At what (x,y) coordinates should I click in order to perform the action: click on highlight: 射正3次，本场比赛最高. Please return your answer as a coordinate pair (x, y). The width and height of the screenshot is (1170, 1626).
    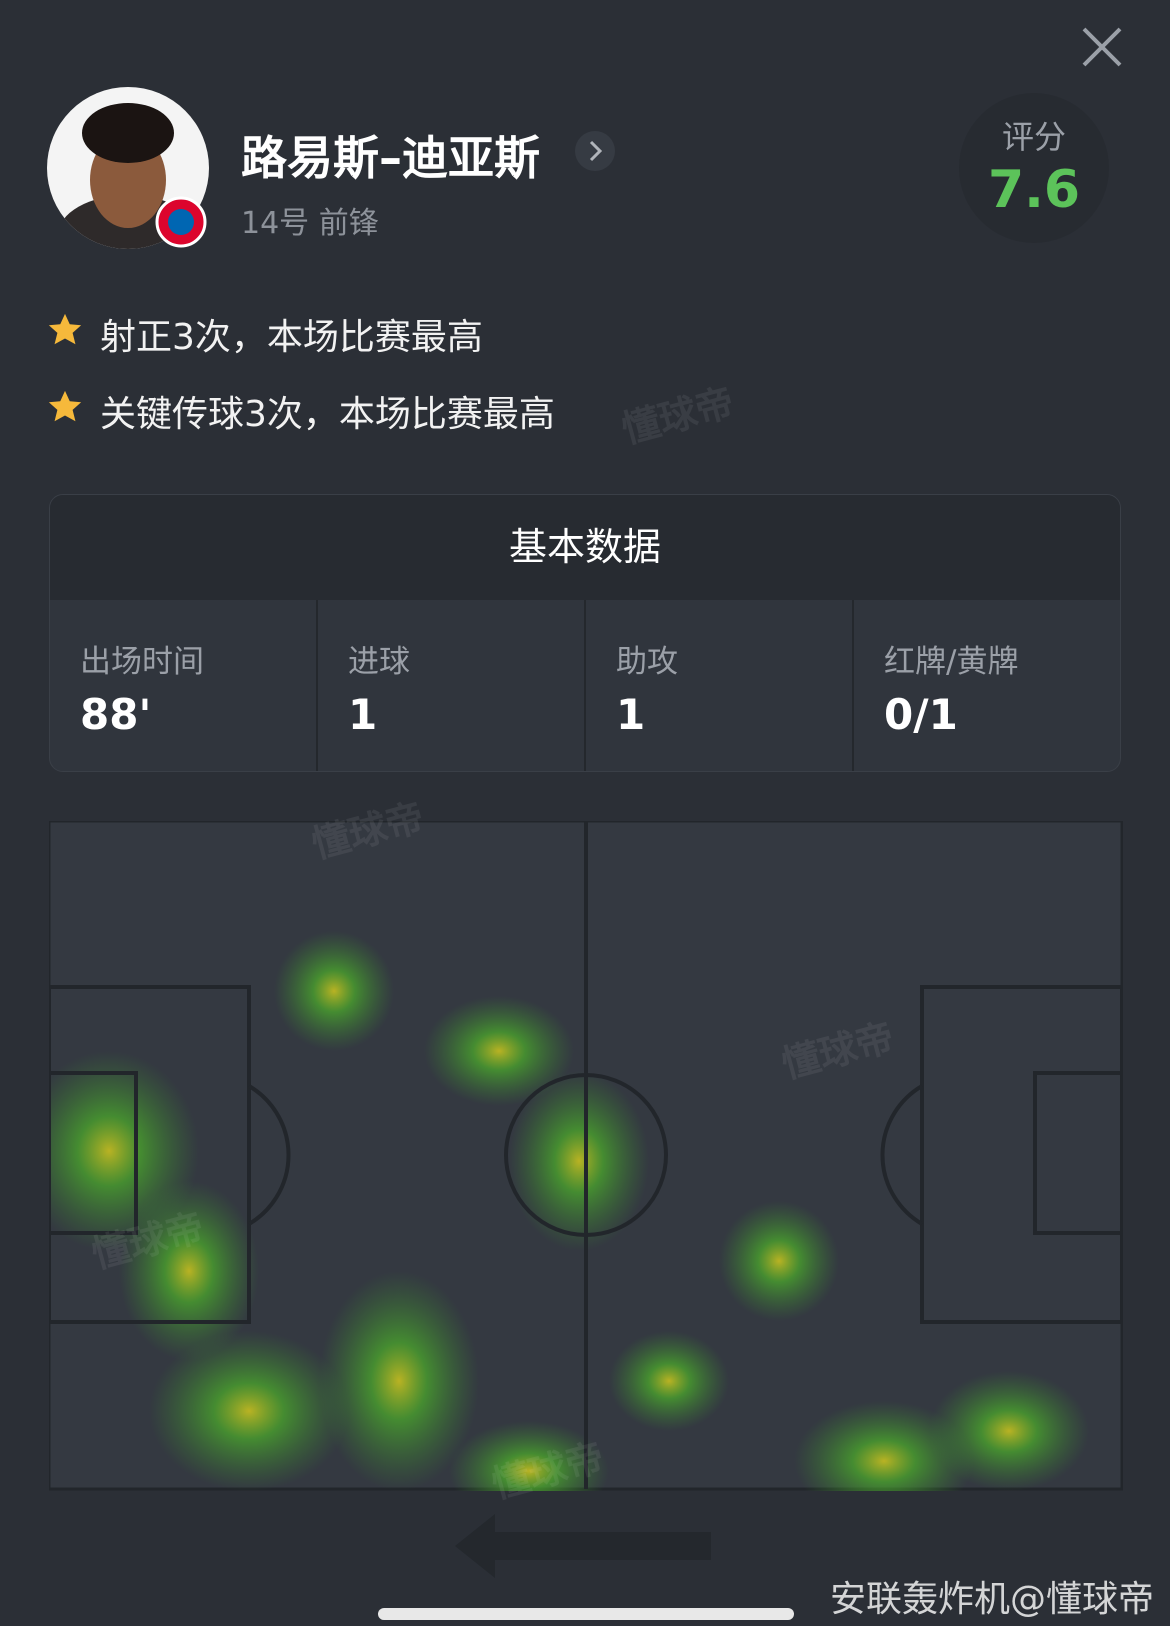
    Looking at the image, I should click on (291, 337).